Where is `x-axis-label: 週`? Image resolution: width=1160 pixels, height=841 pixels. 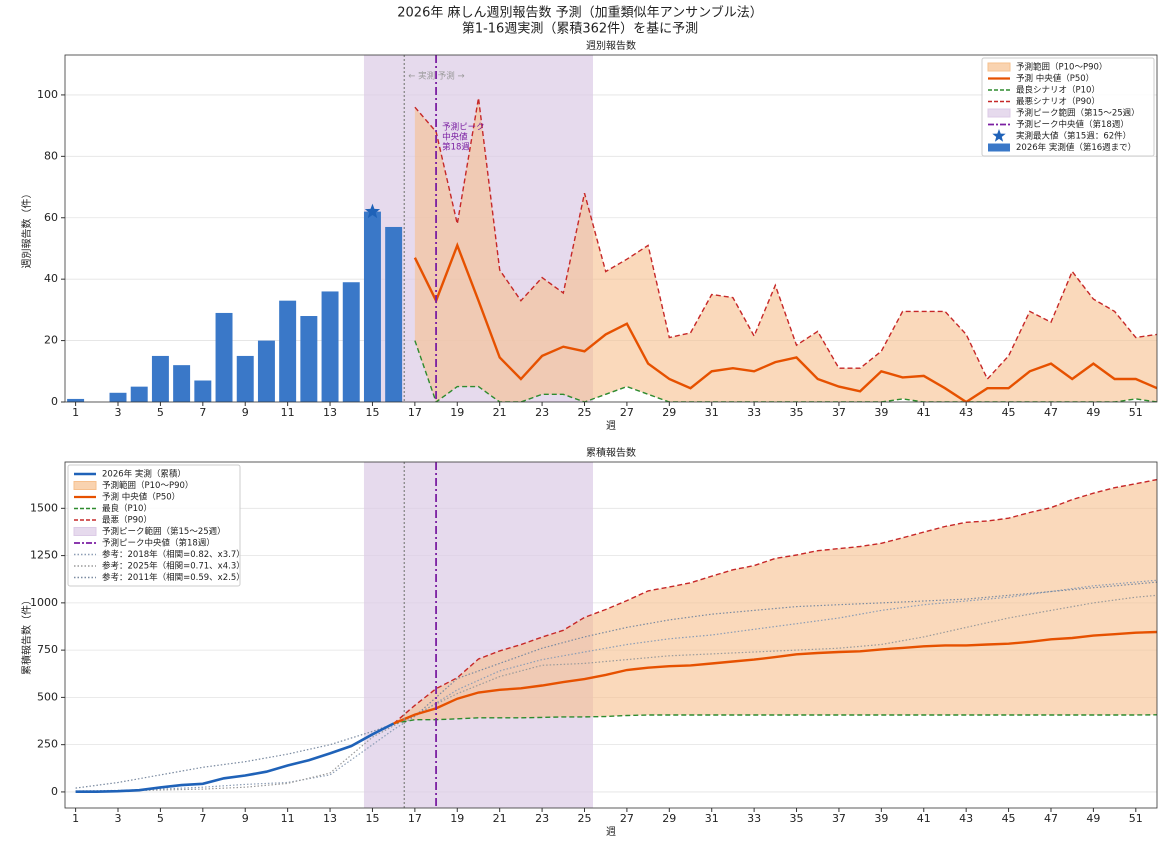 x-axis-label: 週 is located at coordinates (611, 832).